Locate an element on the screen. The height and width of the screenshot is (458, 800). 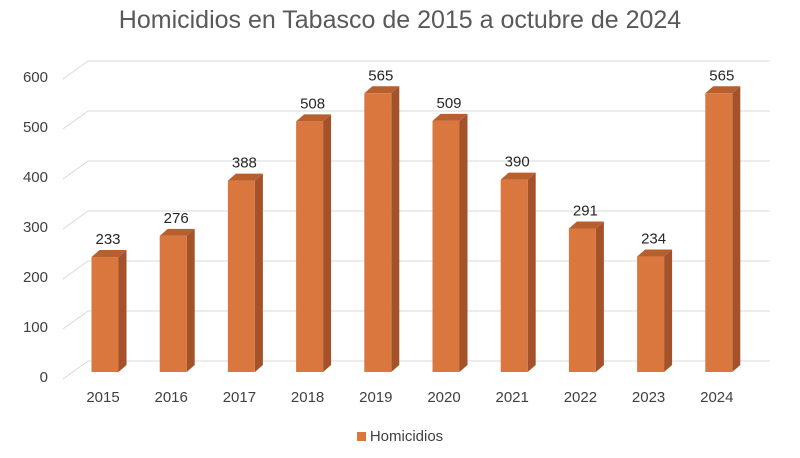
y-tick-label: 200 is located at coordinates (35, 277).